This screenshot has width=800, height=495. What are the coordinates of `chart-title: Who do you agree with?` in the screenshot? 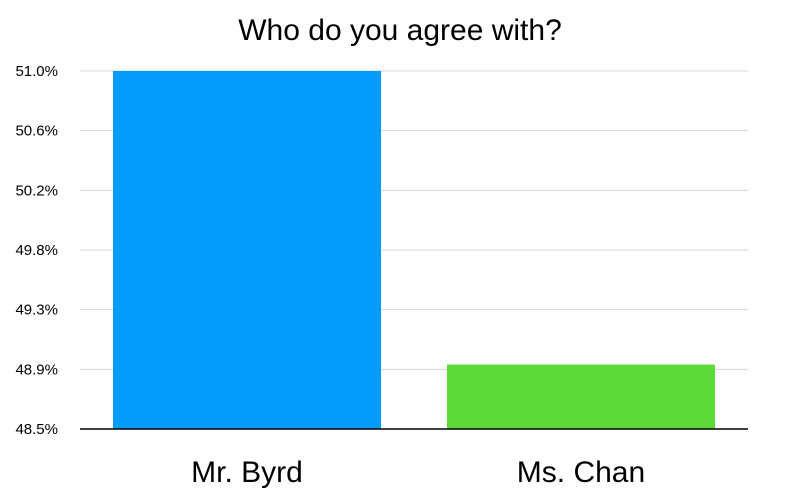 It's located at (400, 30).